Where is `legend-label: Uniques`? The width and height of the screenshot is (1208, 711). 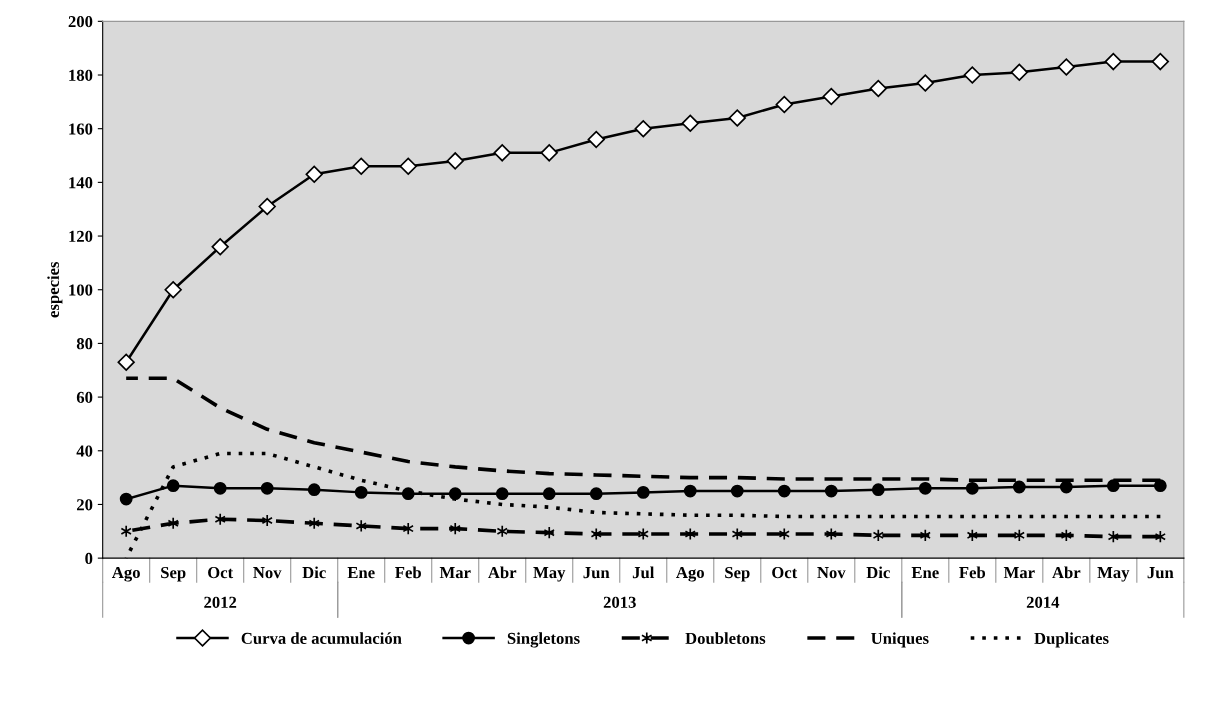 legend-label: Uniques is located at coordinates (900, 640).